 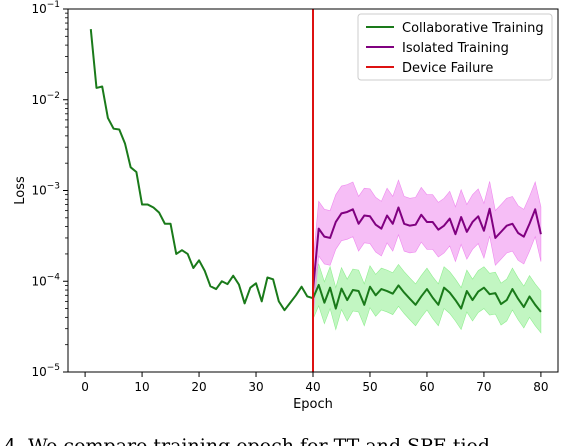 I want to click on x-tick-label: 50, so click(x=369, y=387).